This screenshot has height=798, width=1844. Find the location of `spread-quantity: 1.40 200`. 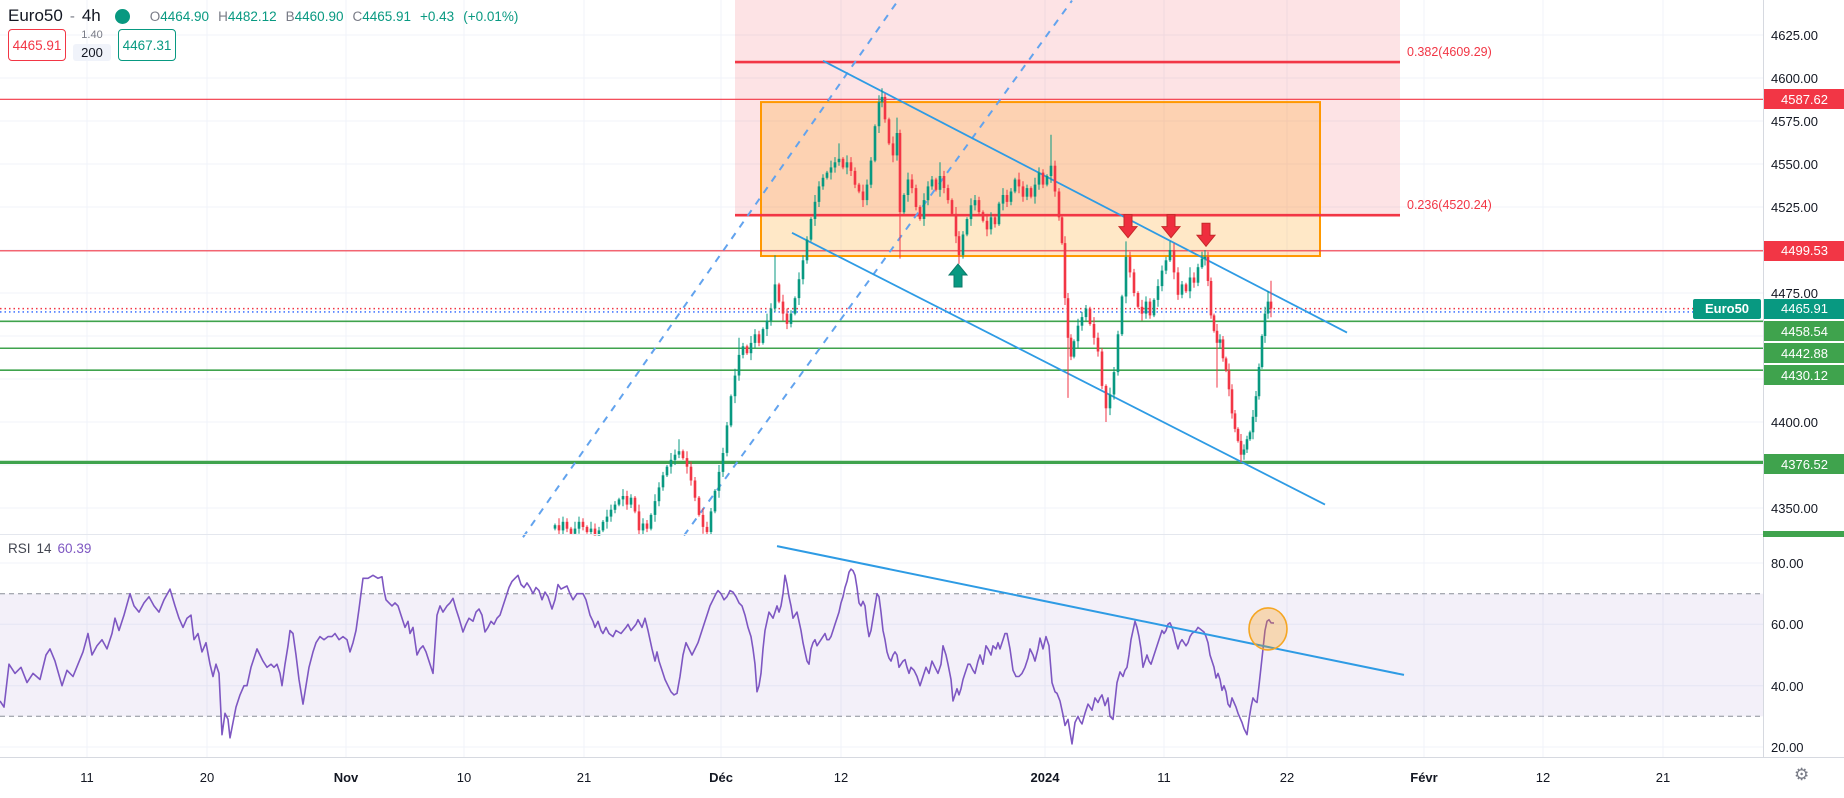

spread-quantity: 1.40 200 is located at coordinates (92, 45).